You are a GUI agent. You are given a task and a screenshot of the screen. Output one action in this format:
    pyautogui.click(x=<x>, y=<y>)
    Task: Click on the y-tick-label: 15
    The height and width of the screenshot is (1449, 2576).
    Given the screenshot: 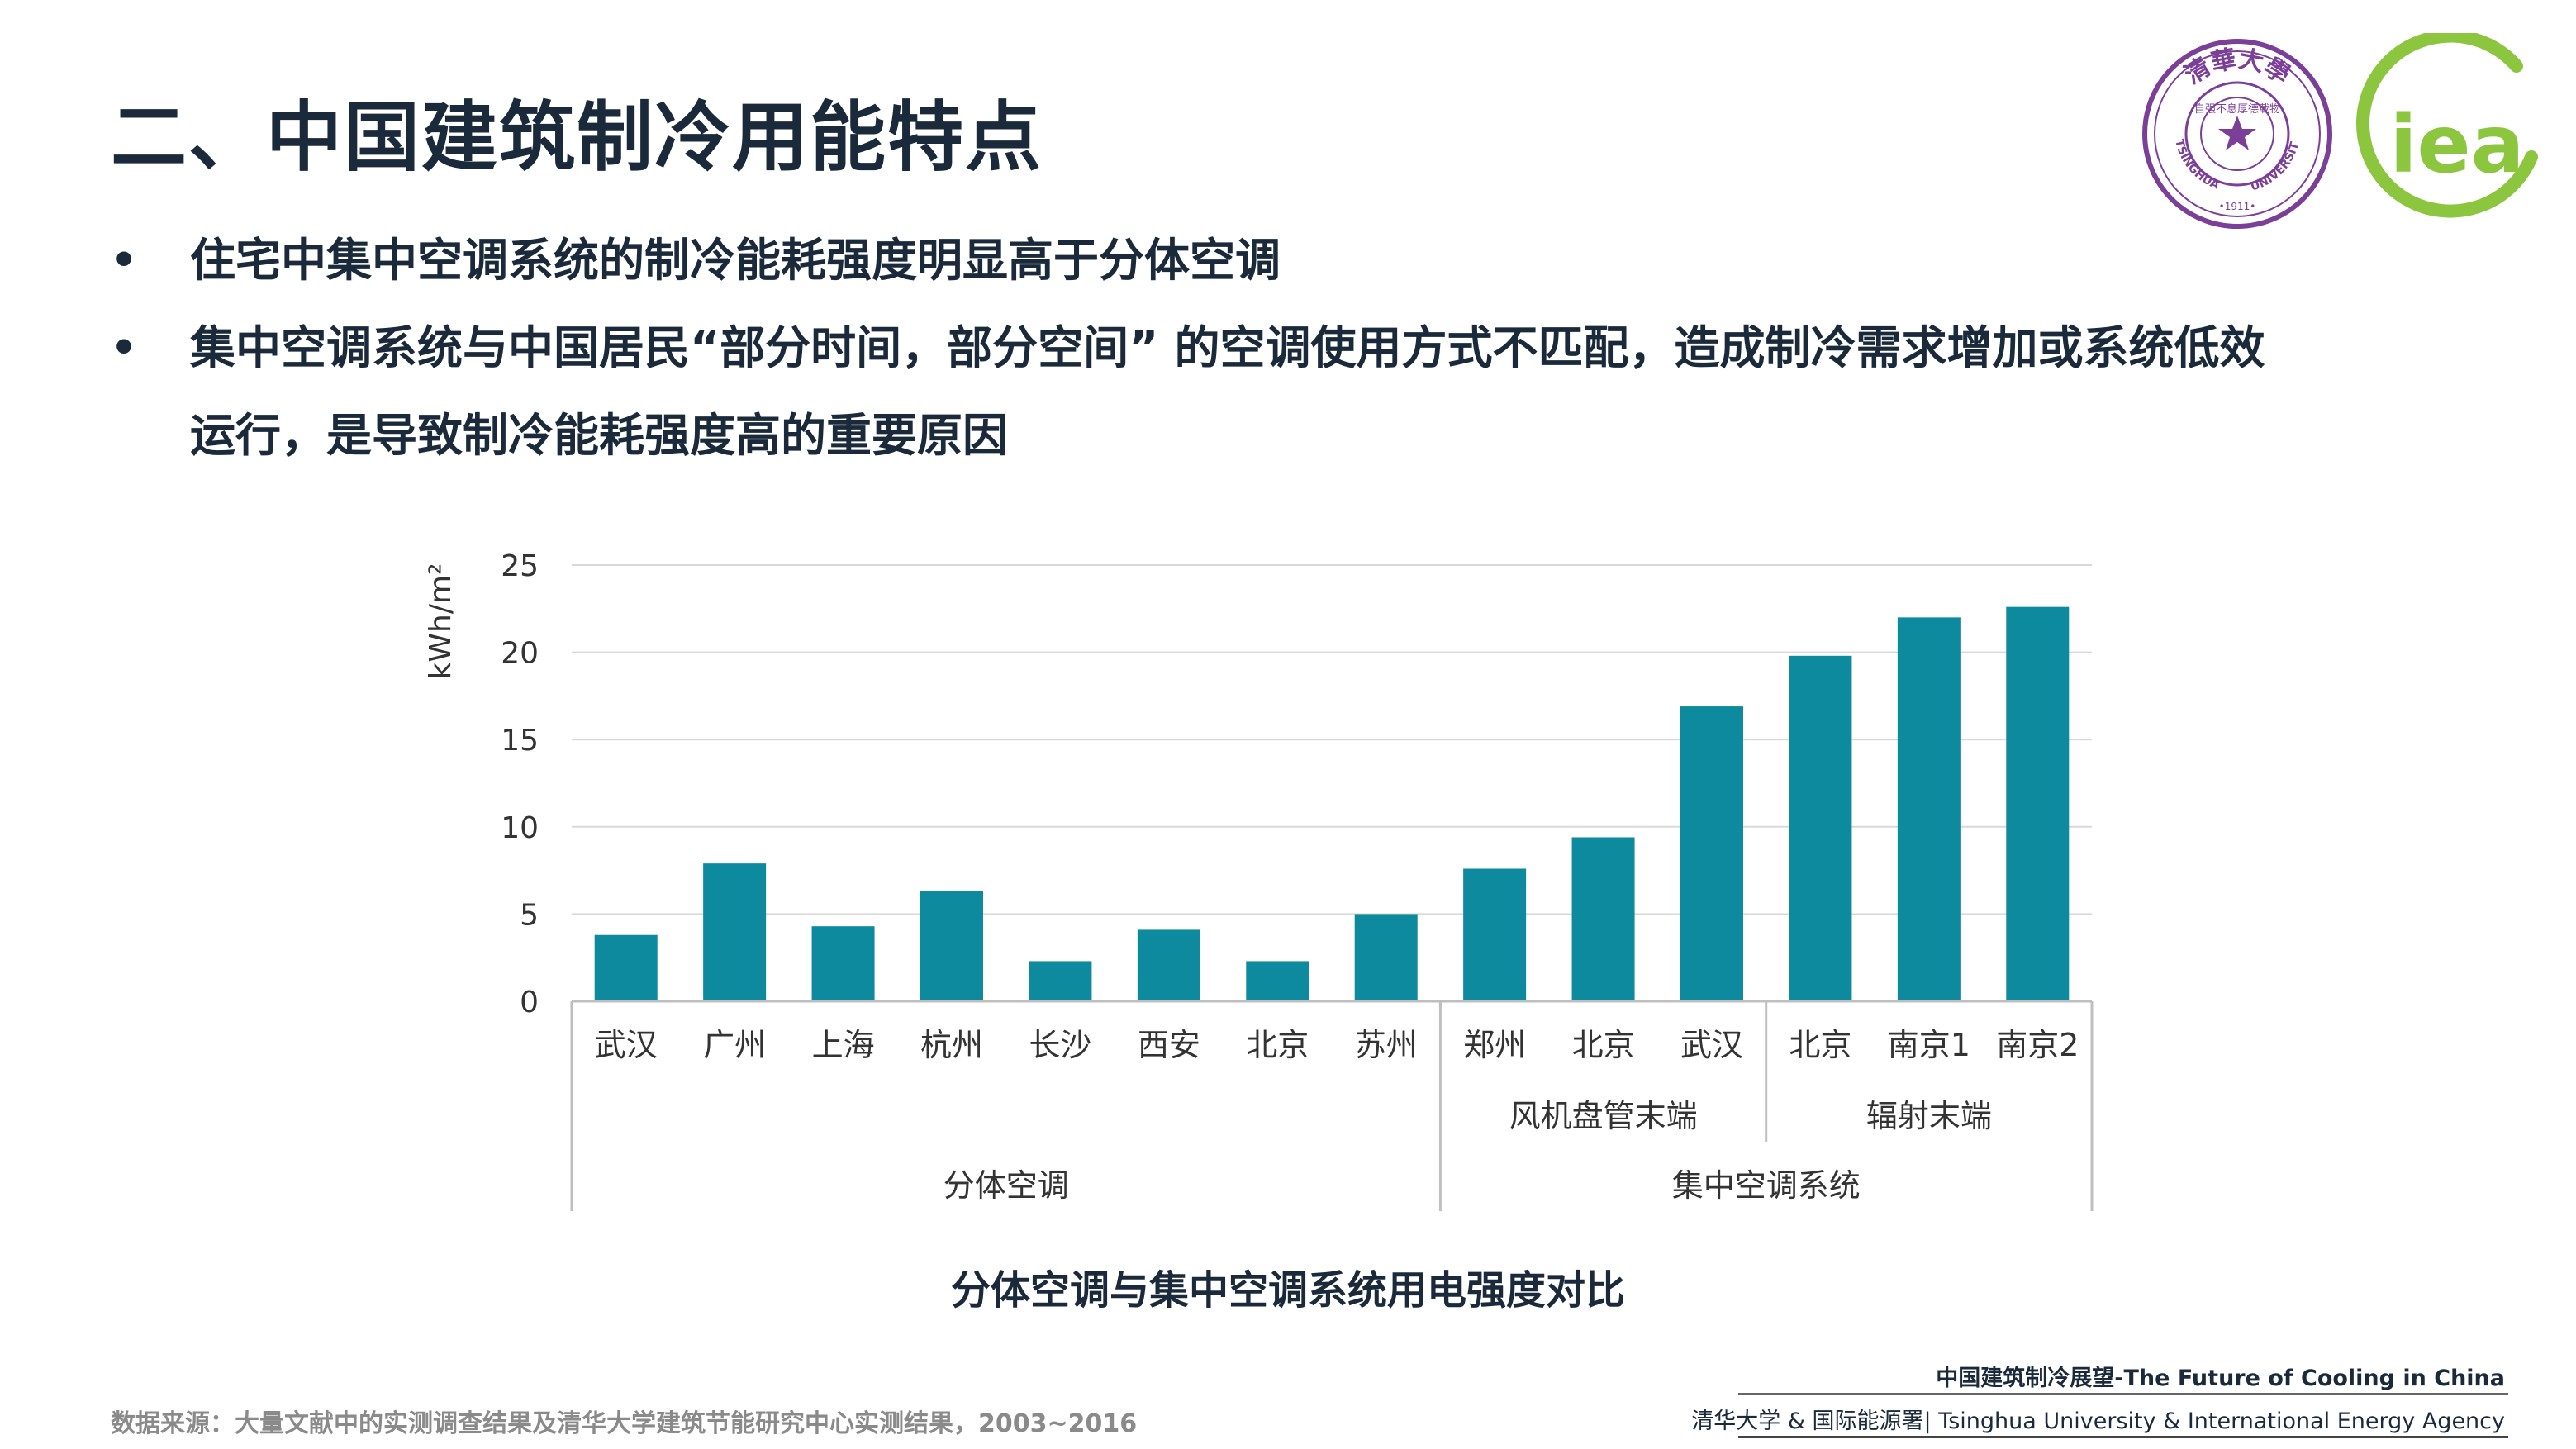 What is the action you would take?
    pyautogui.click(x=520, y=741)
    